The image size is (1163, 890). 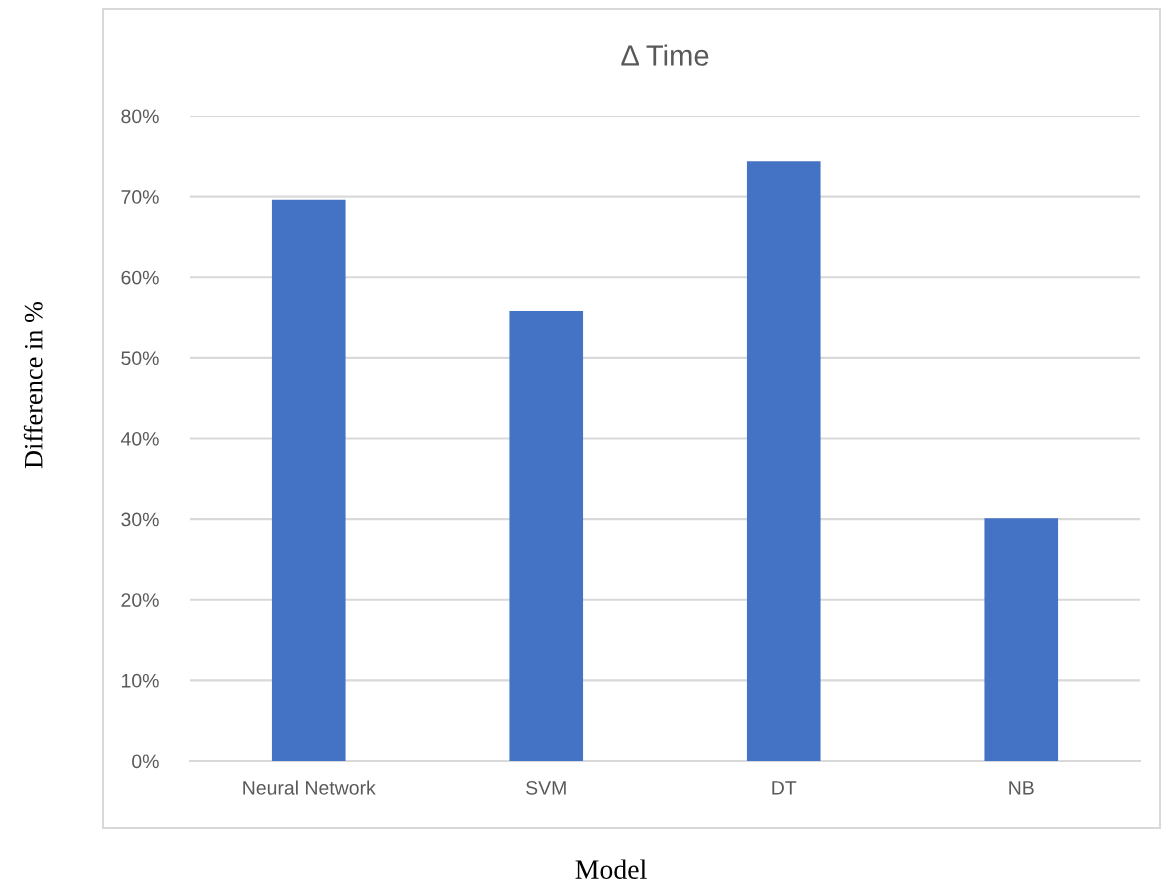 What do you see at coordinates (140, 116) in the screenshot?
I see `y-tick-label: 80%` at bounding box center [140, 116].